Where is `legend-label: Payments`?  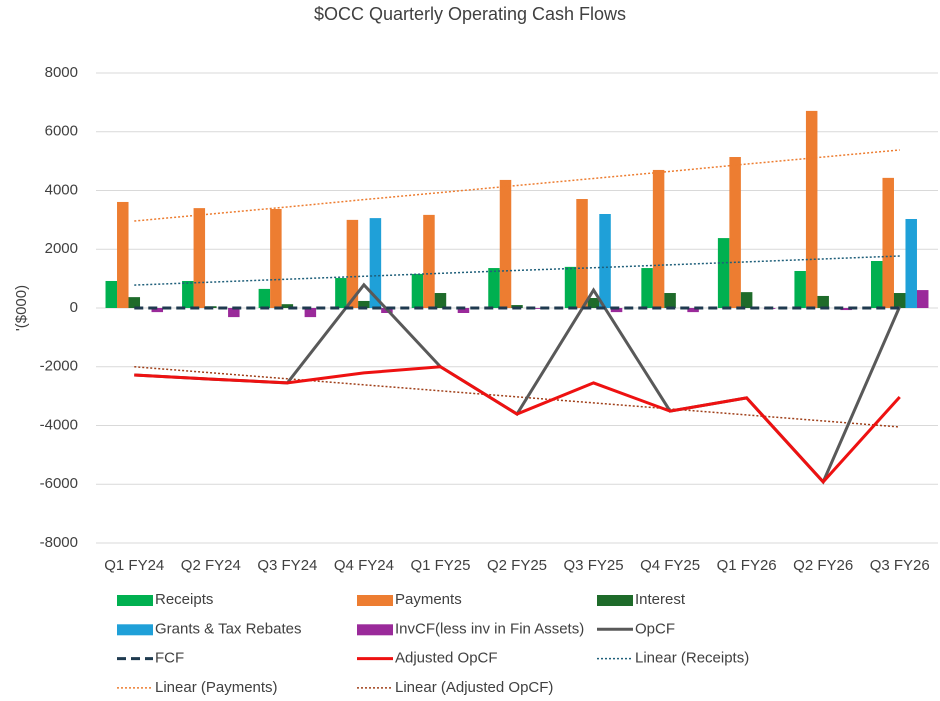
legend-label: Payments is located at coordinates (428, 599).